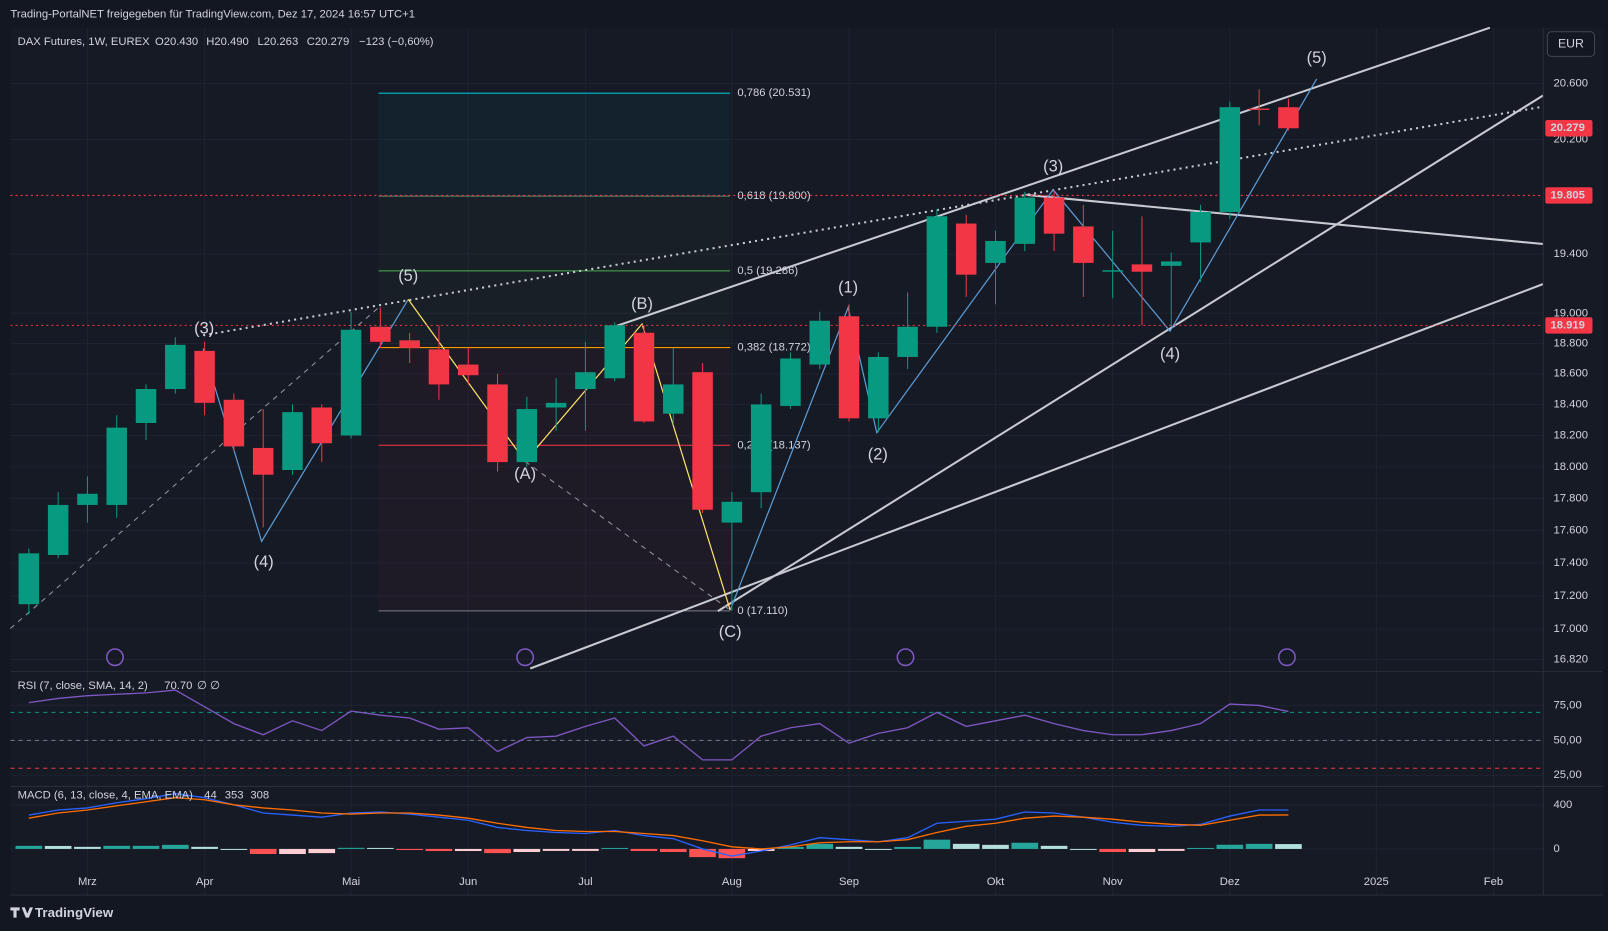 This screenshot has height=931, width=1608. What do you see at coordinates (277, 42) in the screenshot?
I see `ohlc-low: L20.263` at bounding box center [277, 42].